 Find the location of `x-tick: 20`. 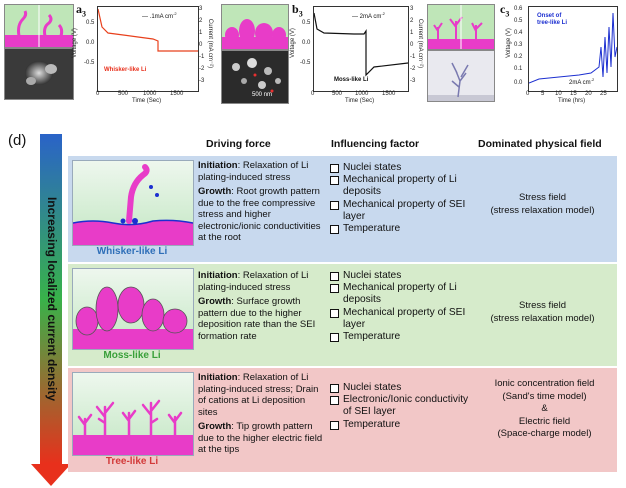

x-tick: 20 is located at coordinates (588, 94).